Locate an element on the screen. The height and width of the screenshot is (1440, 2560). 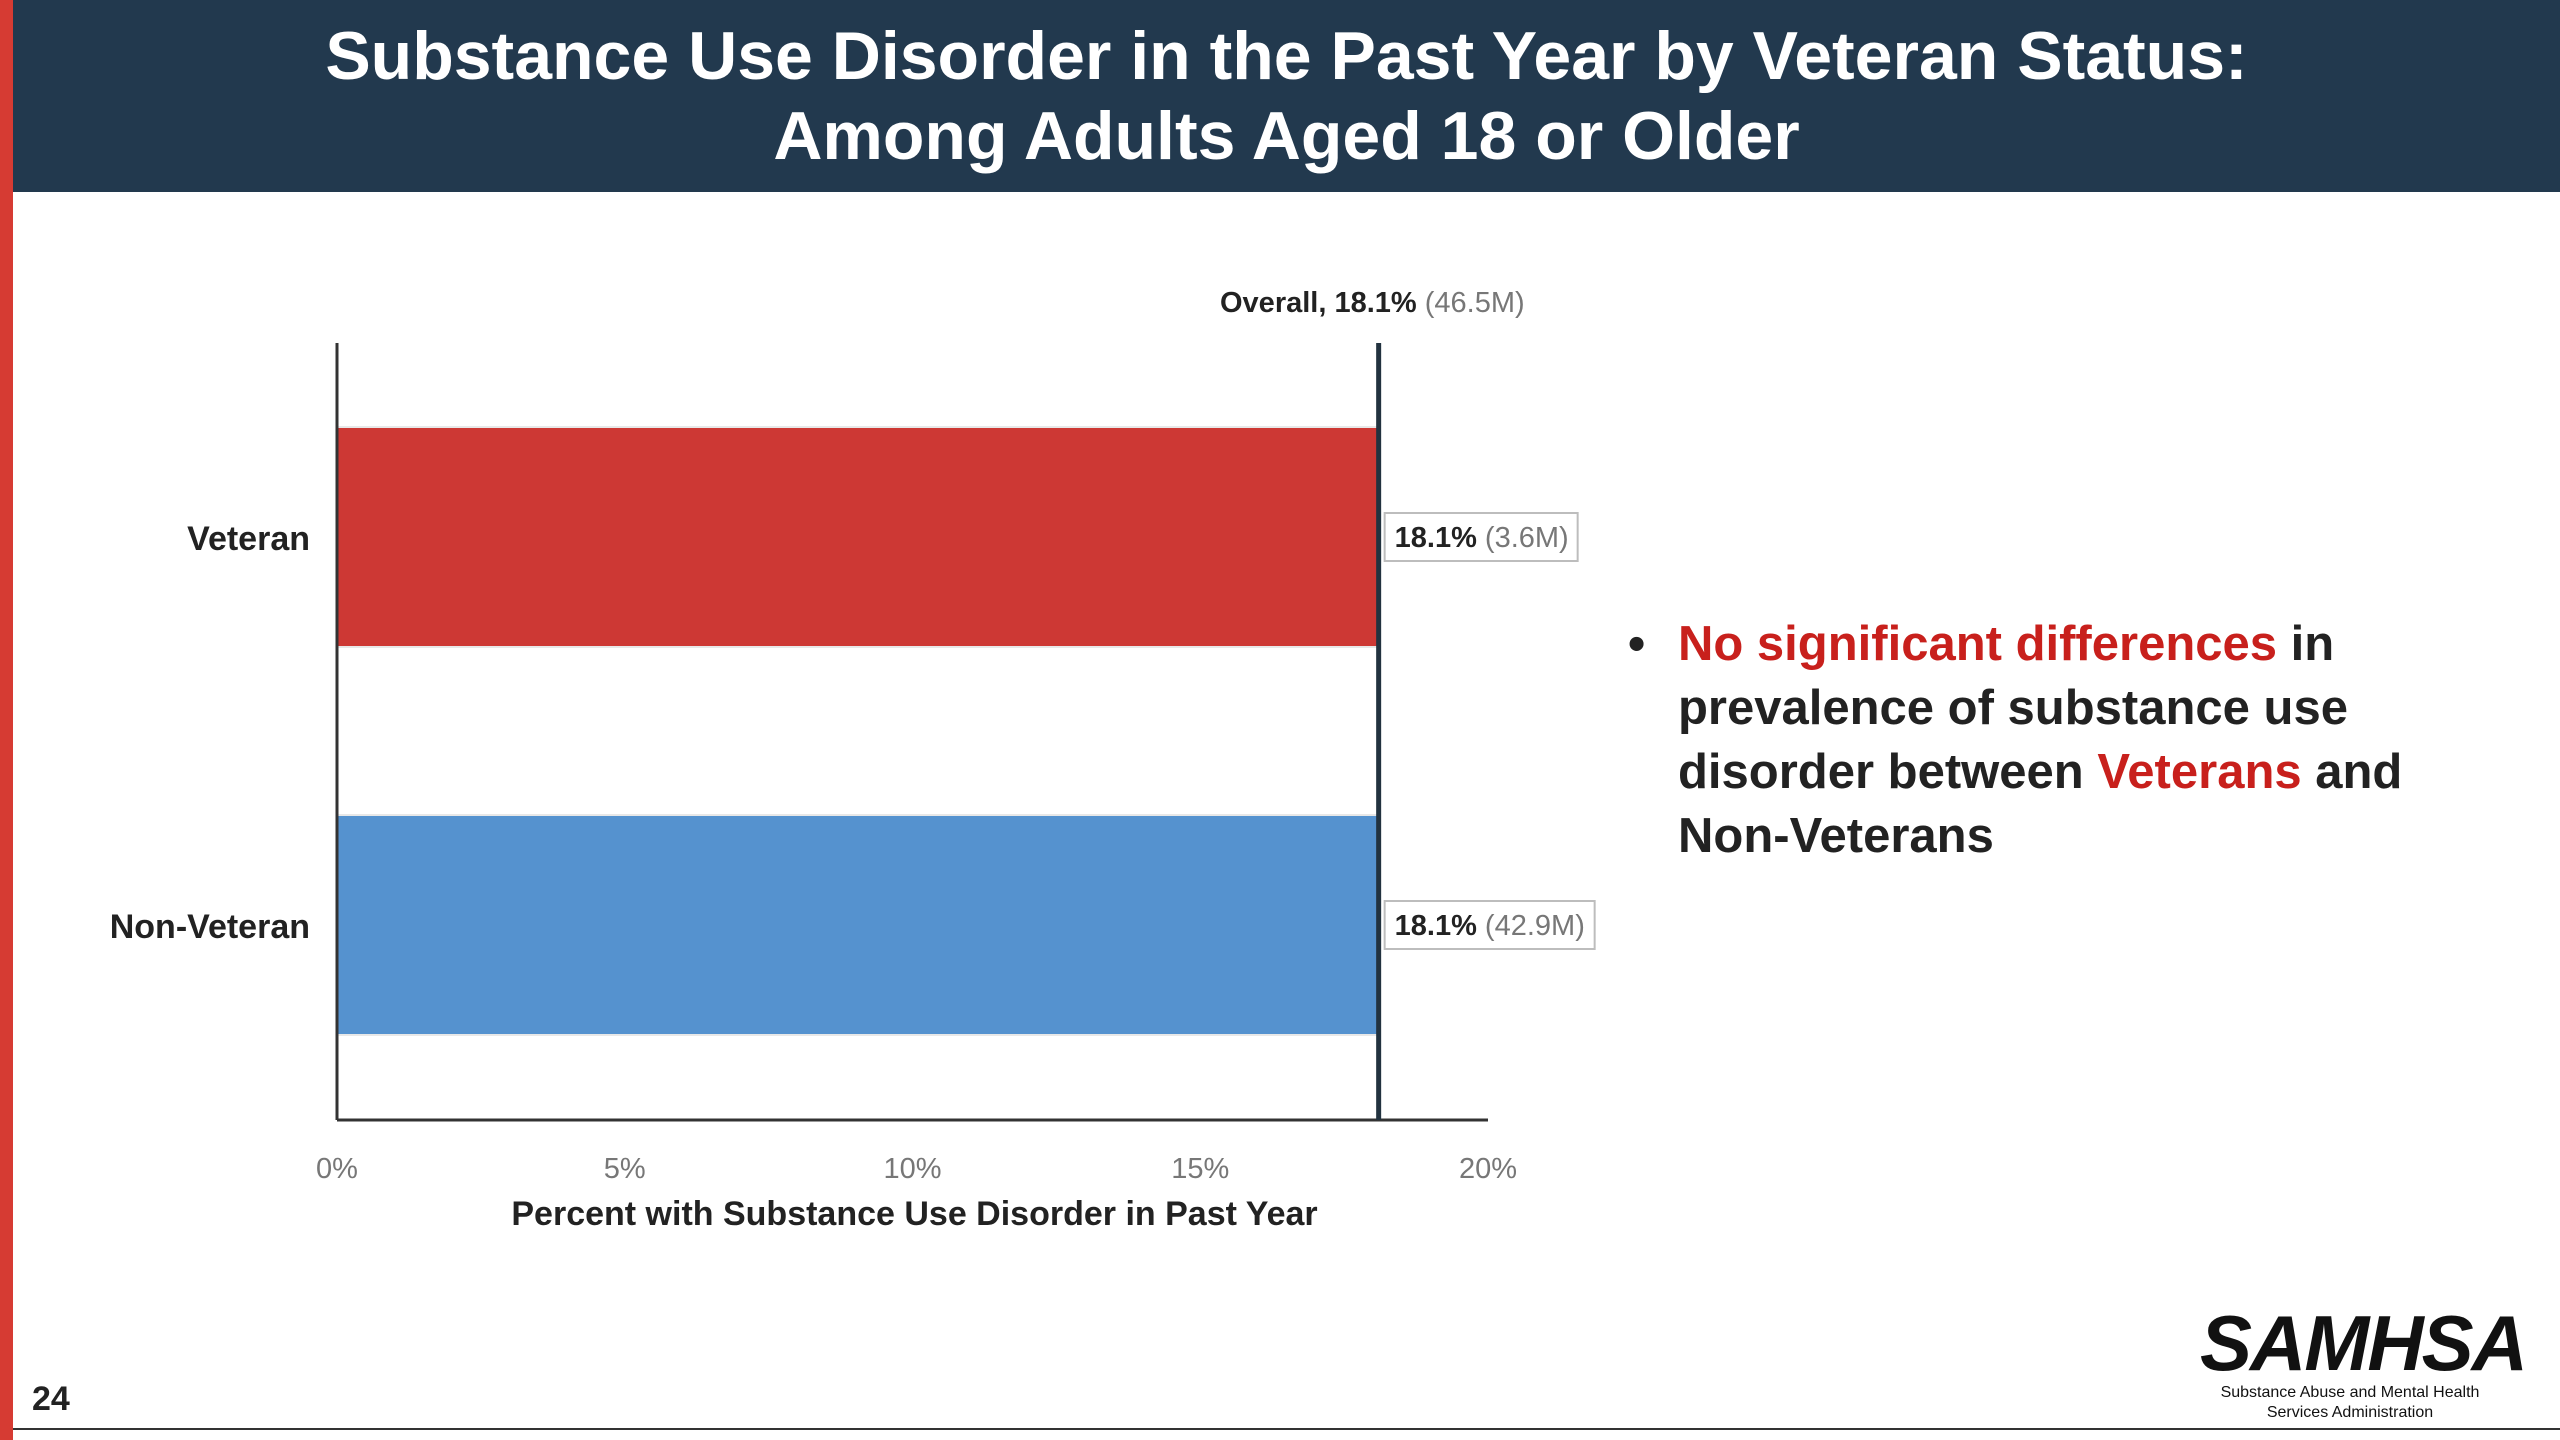
logo-subtitle-2: Services Administration is located at coordinates (2350, 1412).